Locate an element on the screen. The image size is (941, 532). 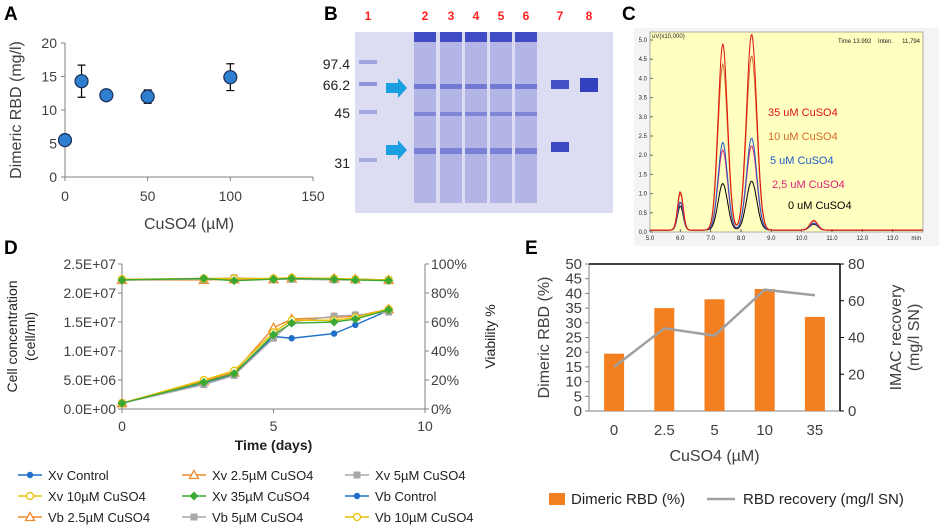
legend-label: Vb 10µM CuSO4 is located at coordinates (424, 517).